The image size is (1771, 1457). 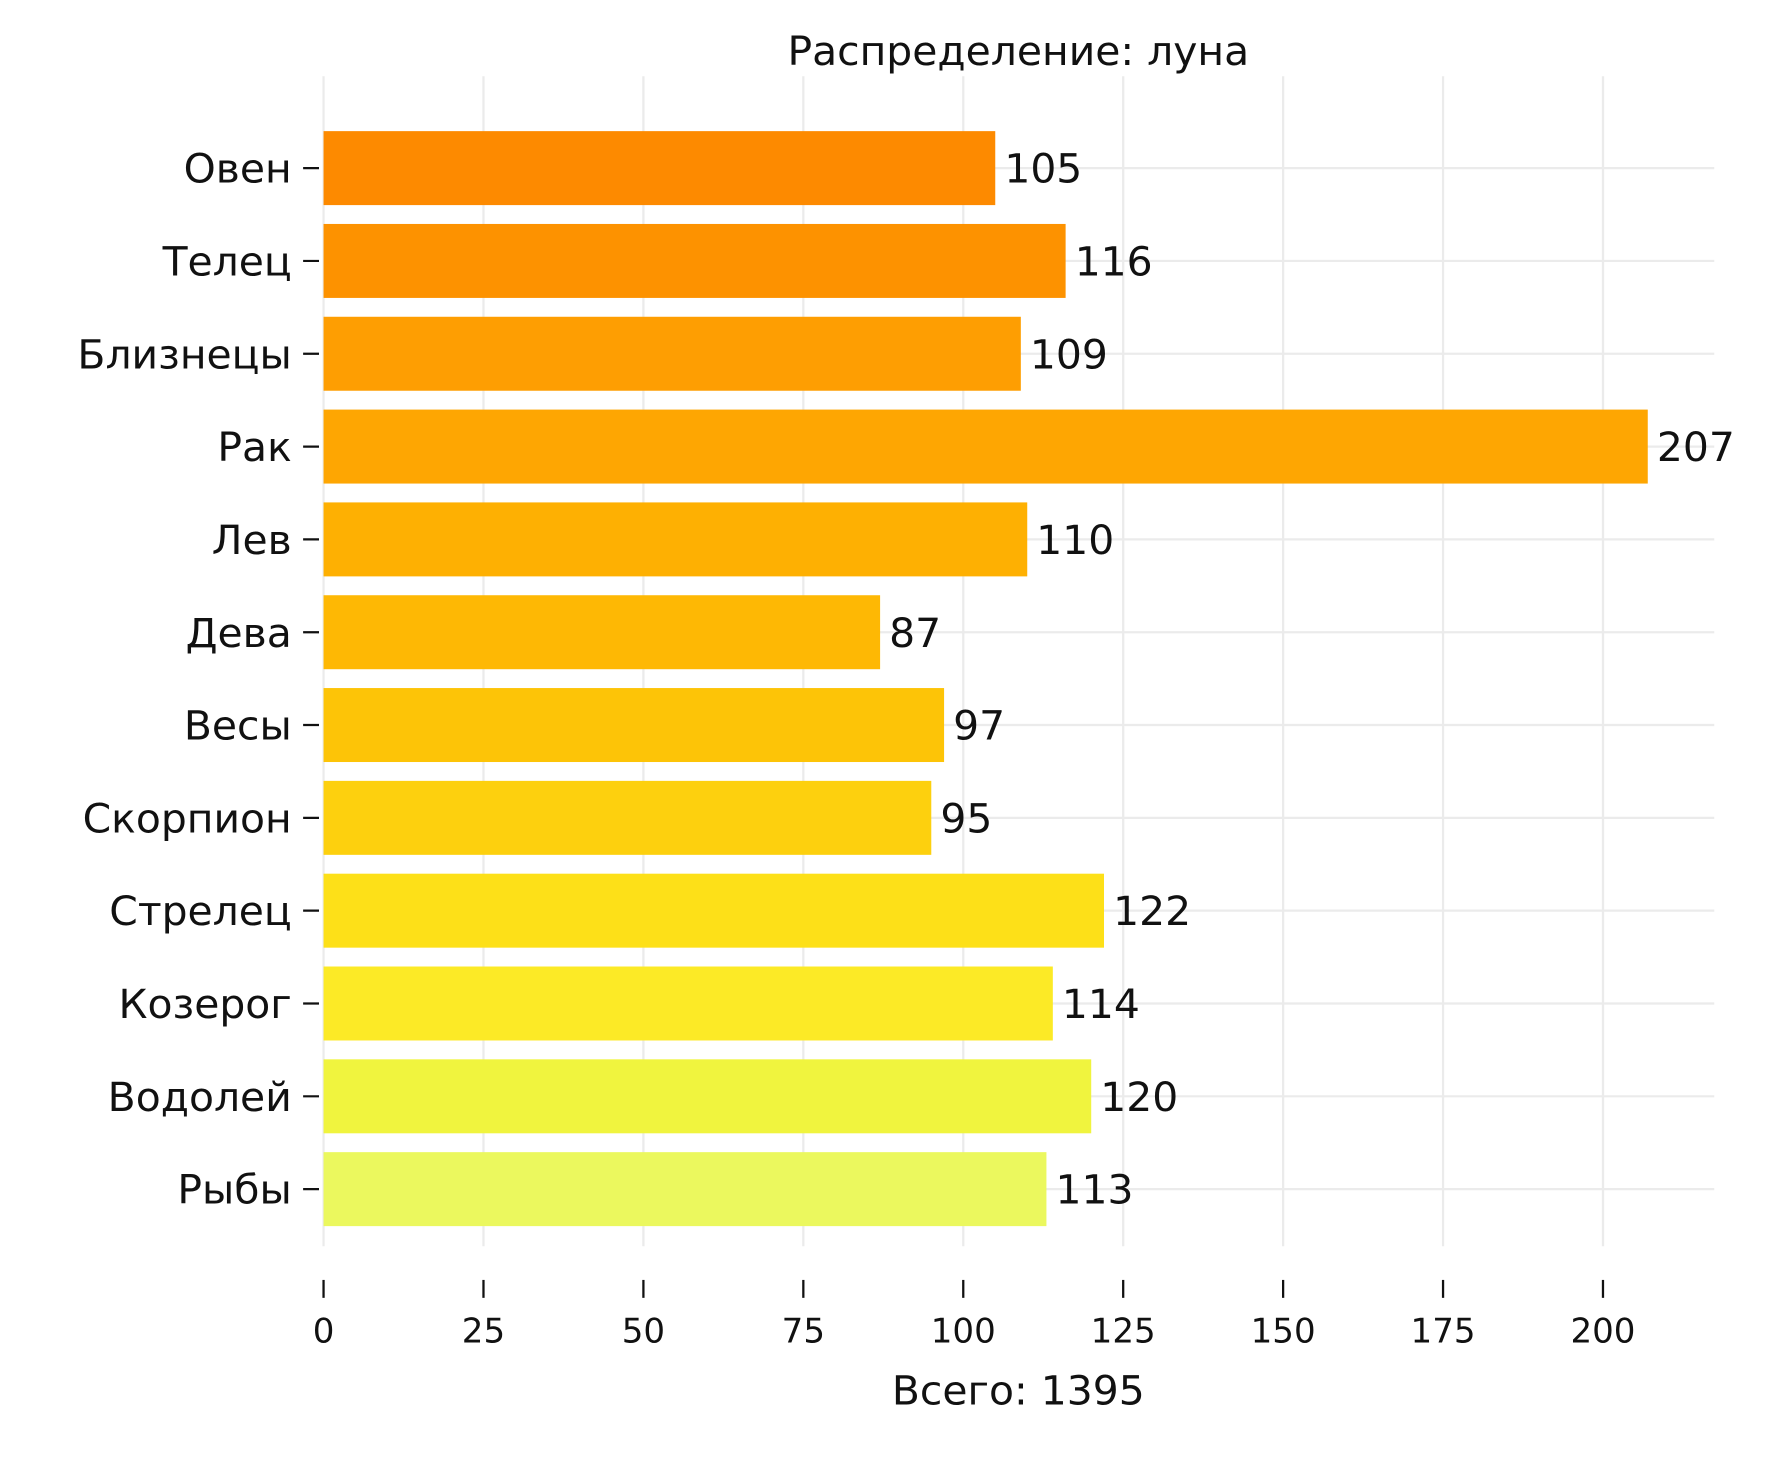 What do you see at coordinates (1069, 355) in the screenshot?
I see `bar-value-label: 109` at bounding box center [1069, 355].